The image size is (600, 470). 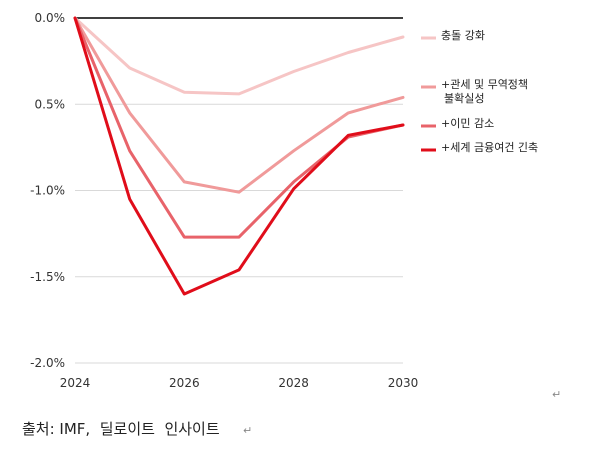 I want to click on y-tick-label: 0.5%, so click(x=50, y=104).